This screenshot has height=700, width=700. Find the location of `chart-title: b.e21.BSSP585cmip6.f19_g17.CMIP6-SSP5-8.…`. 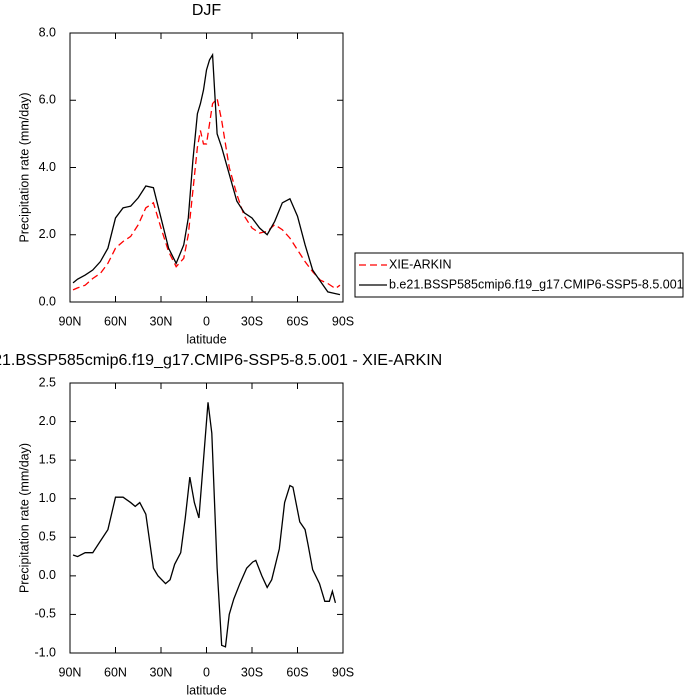

chart-title: b.e21.BSSP585cmip6.f19_g17.CMIP6-SSP5-8.… is located at coordinates (221, 360).